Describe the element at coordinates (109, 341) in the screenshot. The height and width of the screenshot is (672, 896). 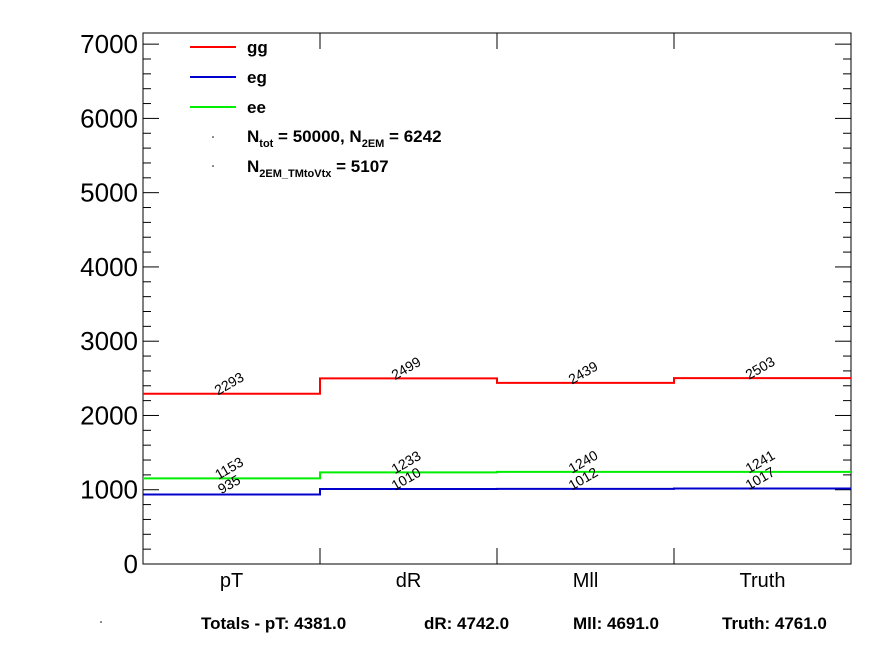
I see `y-tick-label: 3000` at that location.